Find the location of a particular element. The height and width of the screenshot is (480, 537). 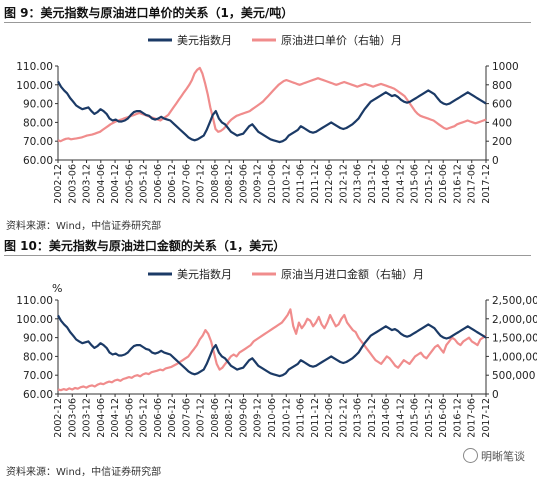

fig10-x-tick-label: 2007-06 is located at coordinates (186, 418).